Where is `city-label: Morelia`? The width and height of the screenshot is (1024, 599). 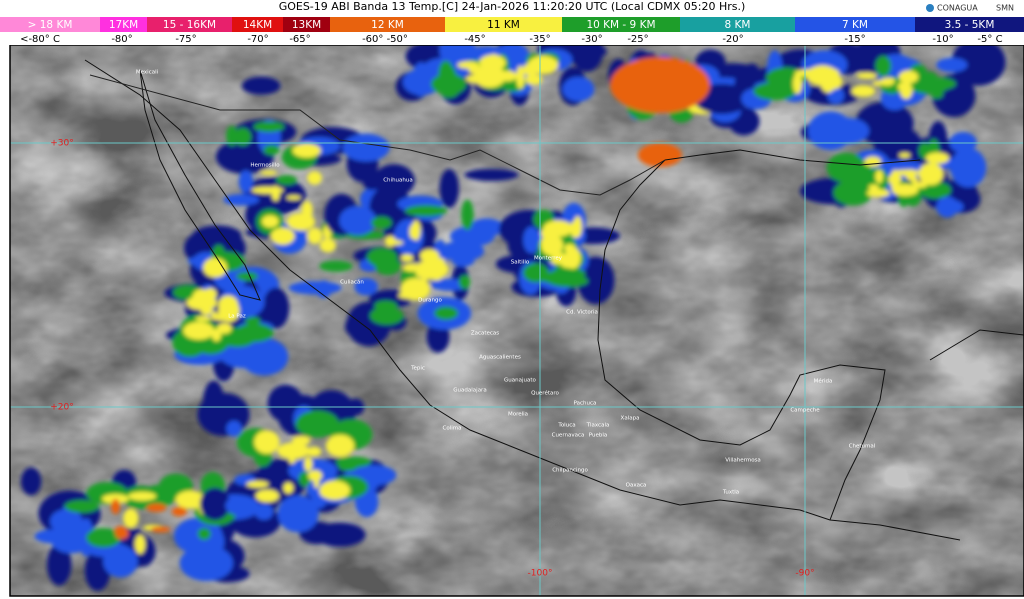 city-label: Morelia is located at coordinates (518, 415).